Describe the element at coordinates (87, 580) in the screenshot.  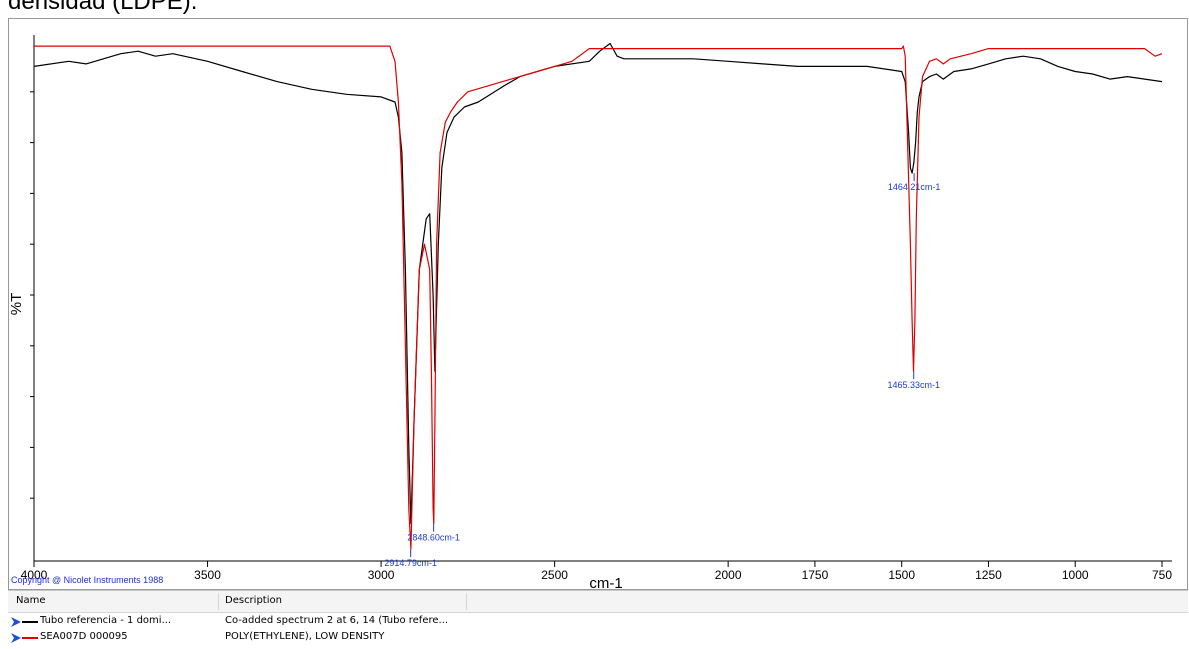
I see `copyright-text: Copyright @ Nicolet Instruments 1988` at that location.